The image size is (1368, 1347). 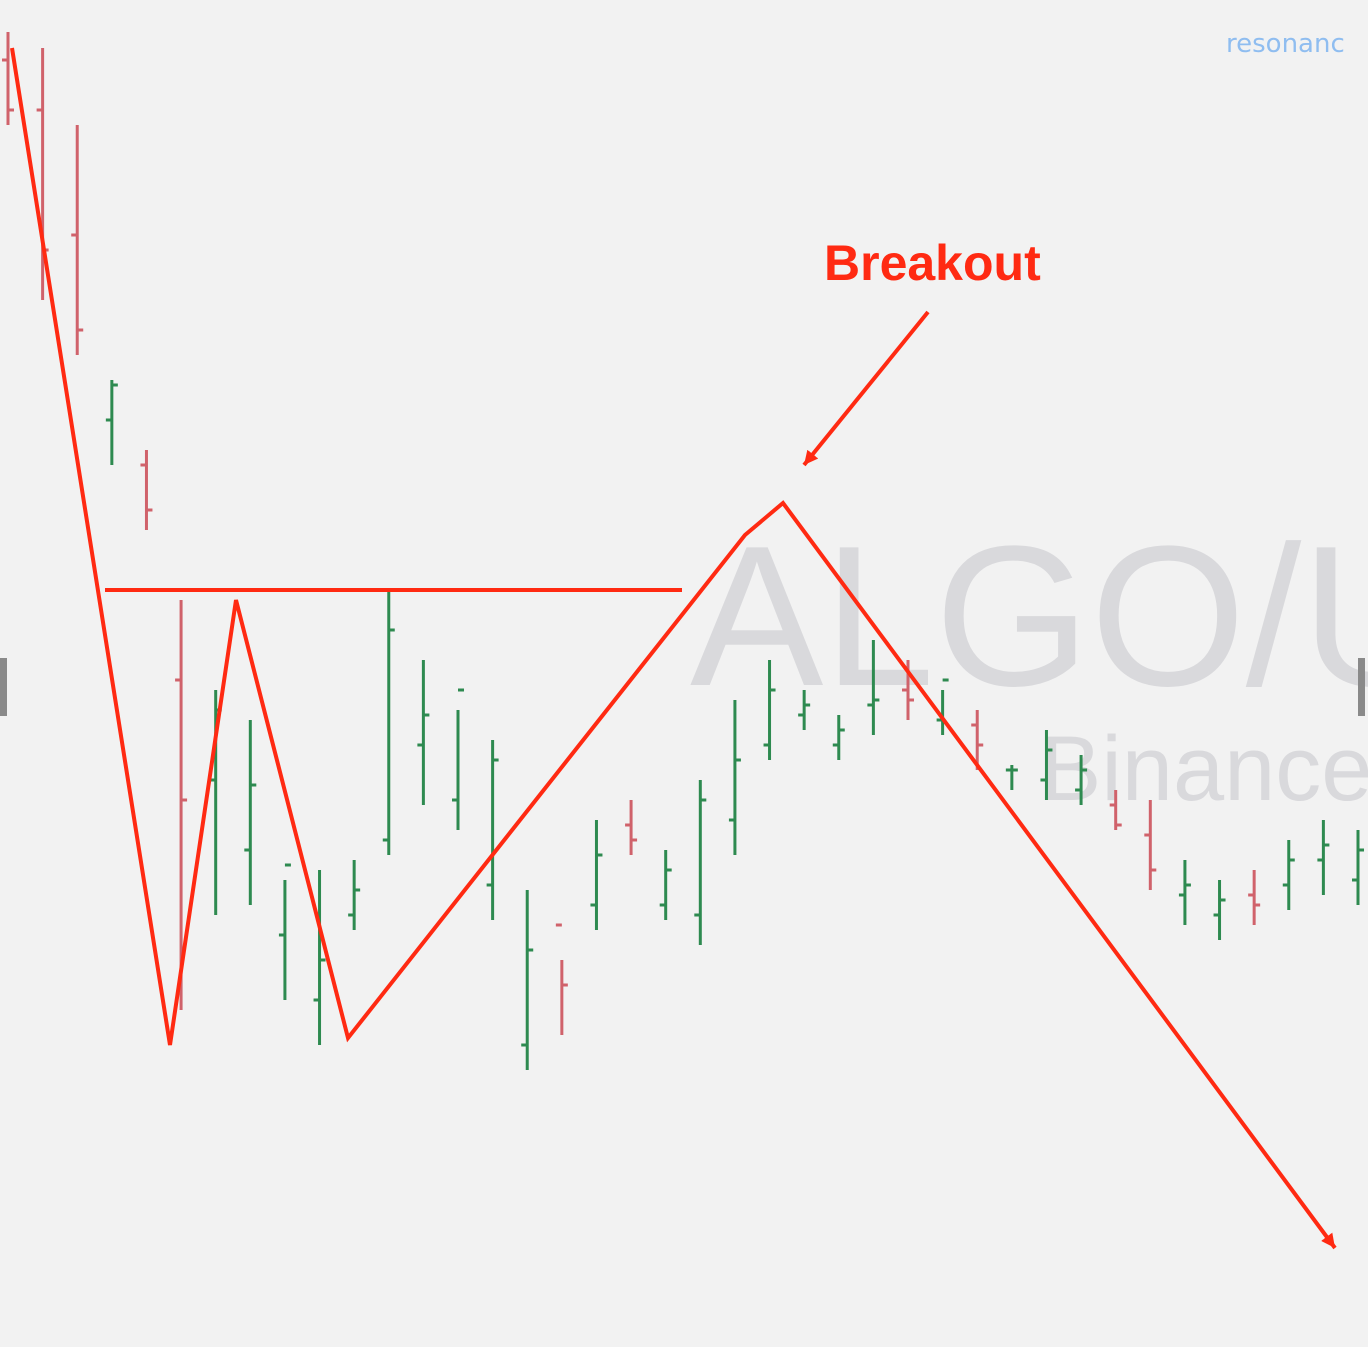 What do you see at coordinates (1029, 616) in the screenshot?
I see `watermark-ticker: ALGO/U` at bounding box center [1029, 616].